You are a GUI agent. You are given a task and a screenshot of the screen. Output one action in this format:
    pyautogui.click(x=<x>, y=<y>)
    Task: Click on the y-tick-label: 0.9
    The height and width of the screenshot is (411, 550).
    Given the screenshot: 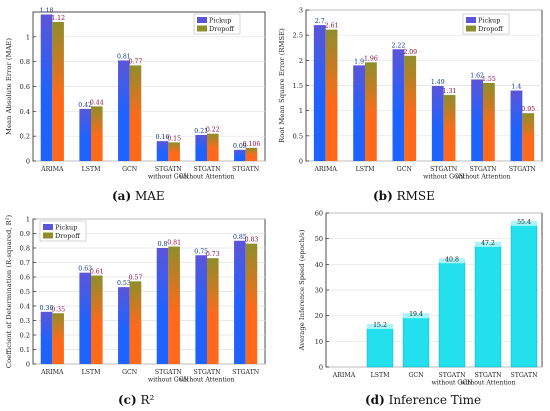 What is the action you would take?
    pyautogui.click(x=25, y=234)
    